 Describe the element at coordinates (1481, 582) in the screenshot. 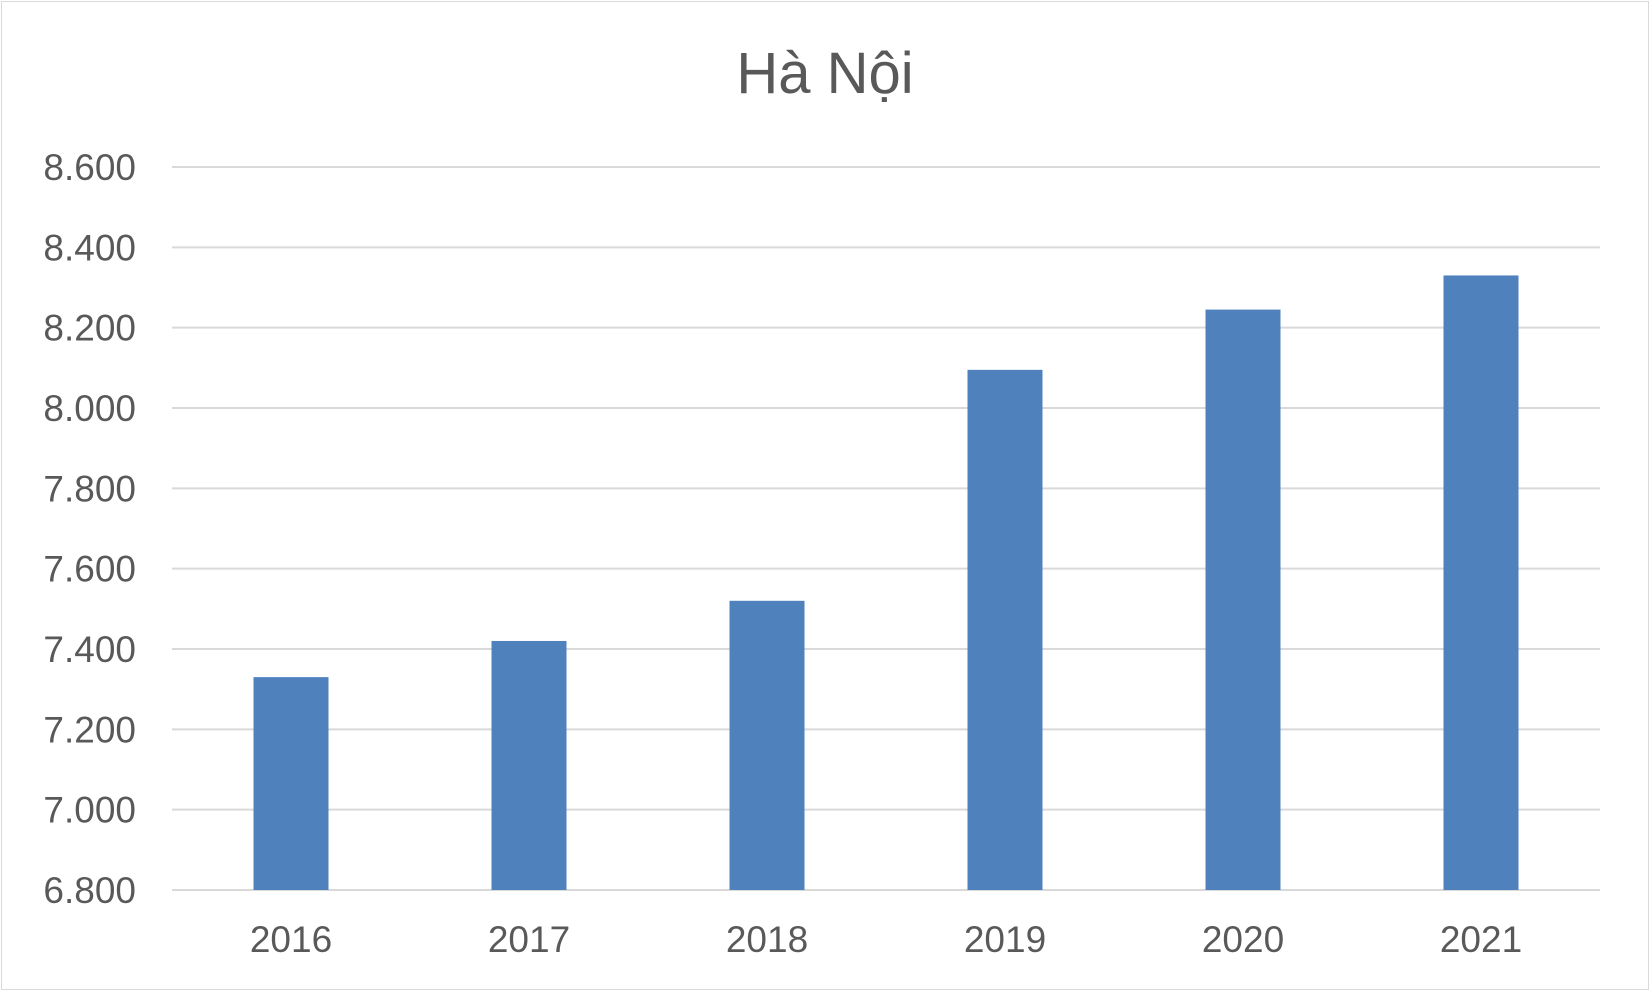

I see `bar-2021` at that location.